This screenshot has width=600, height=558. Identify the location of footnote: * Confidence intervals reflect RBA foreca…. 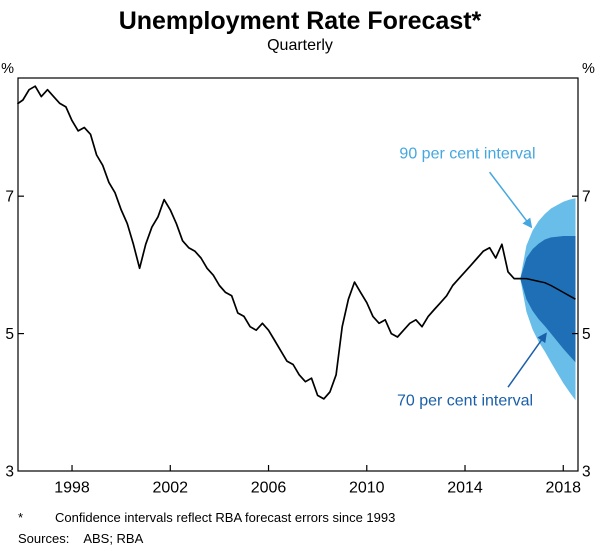
(300, 517).